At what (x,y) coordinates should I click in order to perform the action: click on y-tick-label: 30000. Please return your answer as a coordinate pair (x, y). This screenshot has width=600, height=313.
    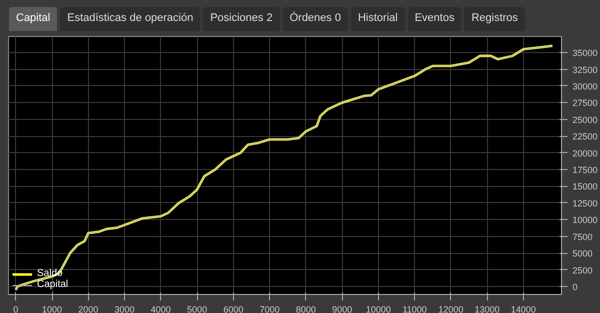
    Looking at the image, I should click on (585, 86).